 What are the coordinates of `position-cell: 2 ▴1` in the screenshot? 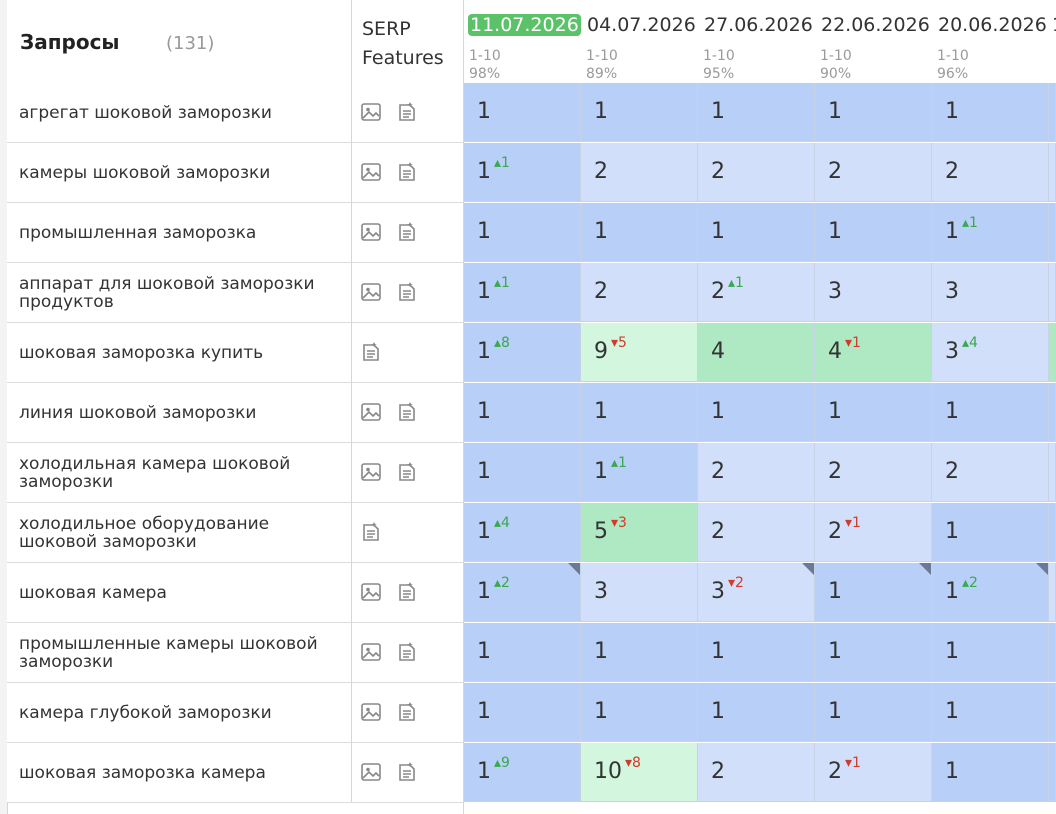 It's located at (756, 292).